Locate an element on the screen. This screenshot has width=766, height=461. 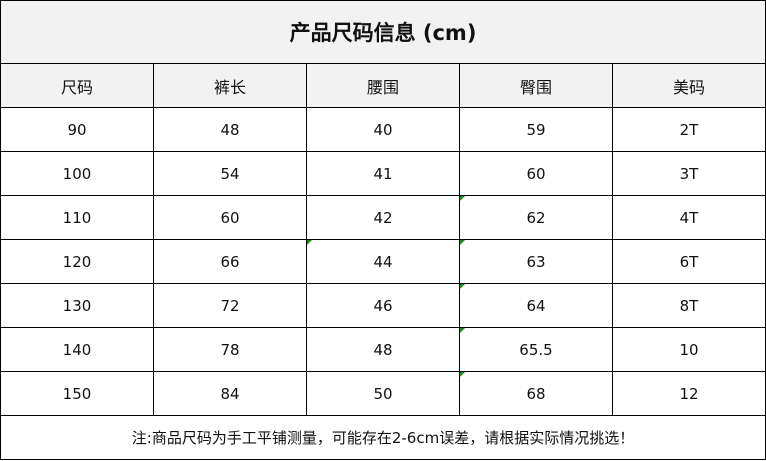
cell-waist: 40 is located at coordinates (383, 129).